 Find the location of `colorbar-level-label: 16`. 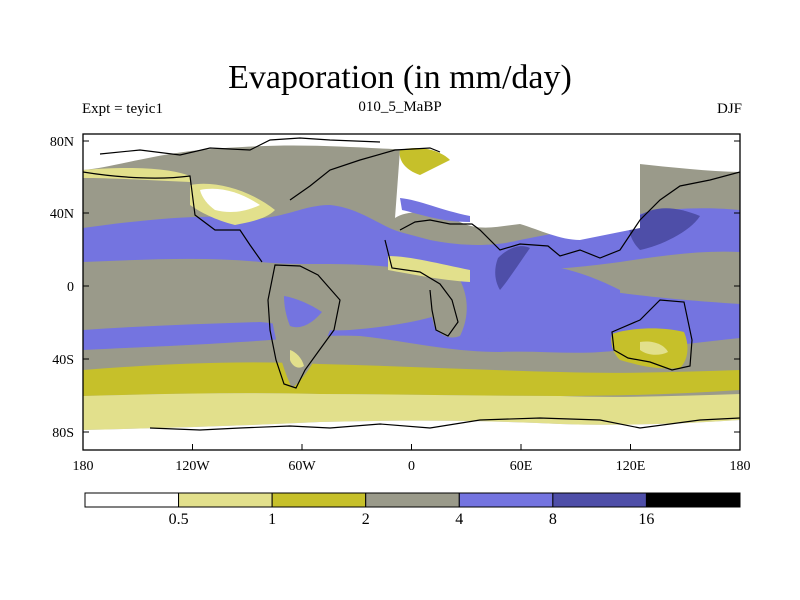

colorbar-level-label: 16 is located at coordinates (646, 519).